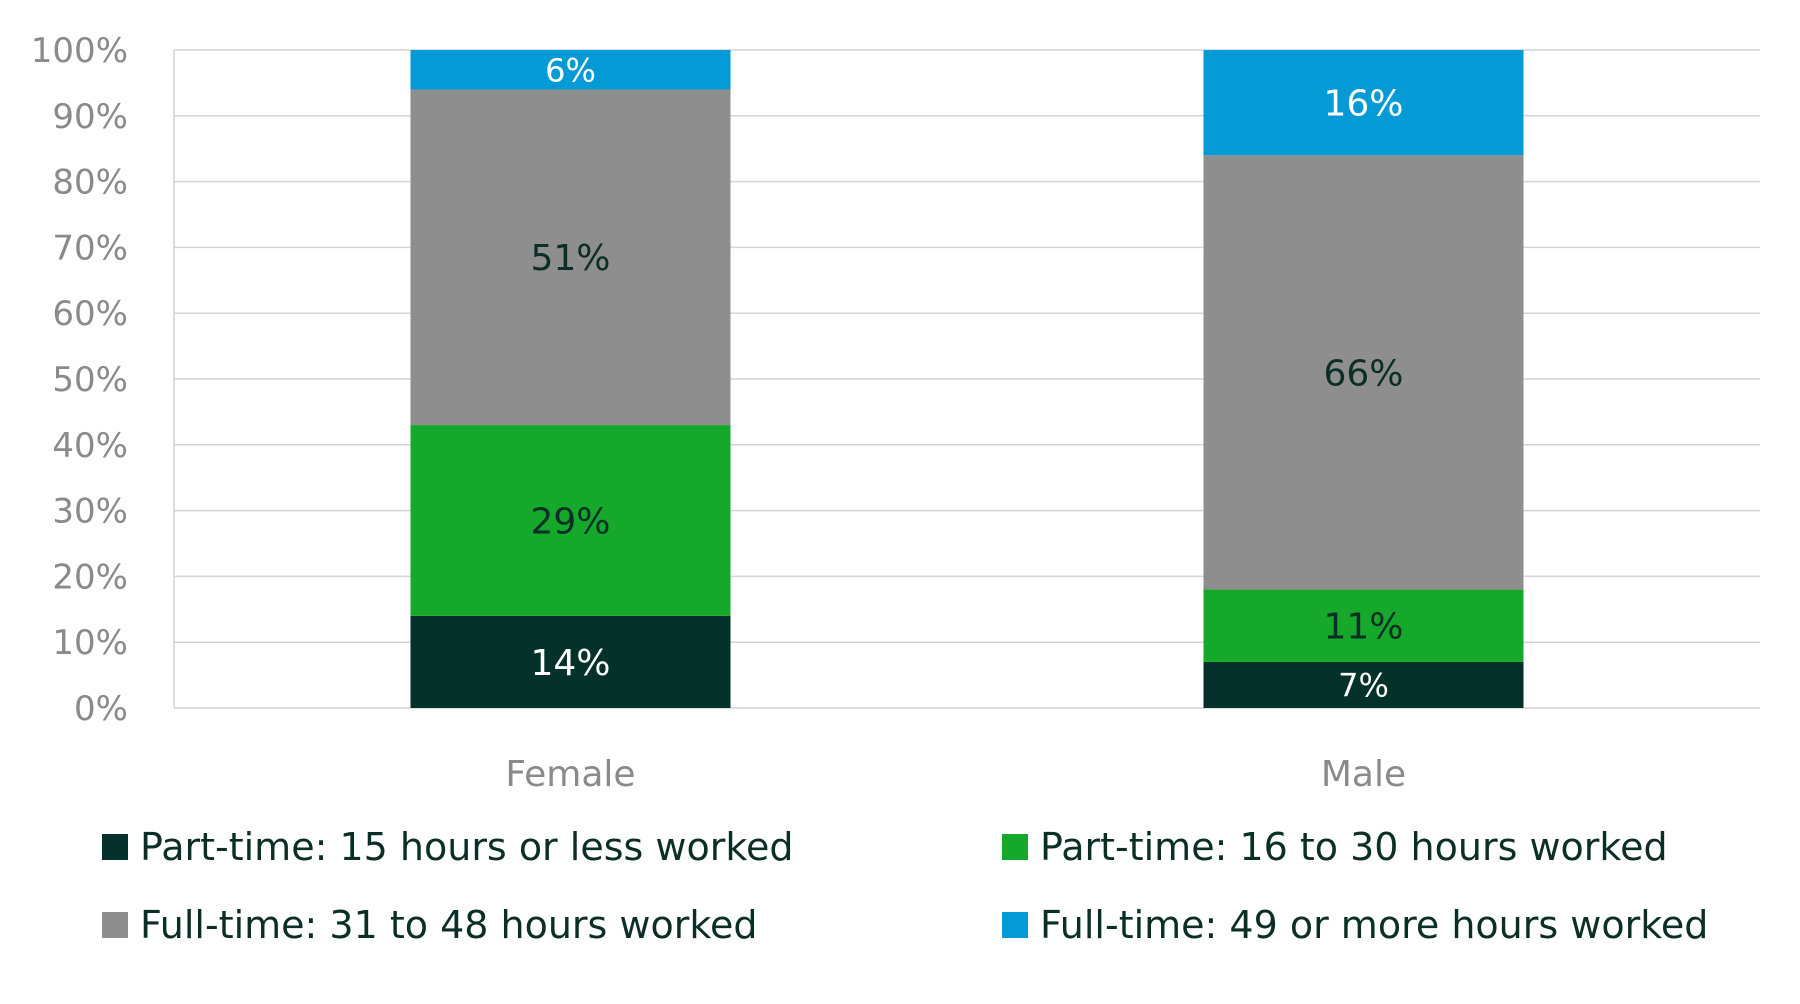 The width and height of the screenshot is (1800, 1004). I want to click on y-tick-label: 60%, so click(90, 314).